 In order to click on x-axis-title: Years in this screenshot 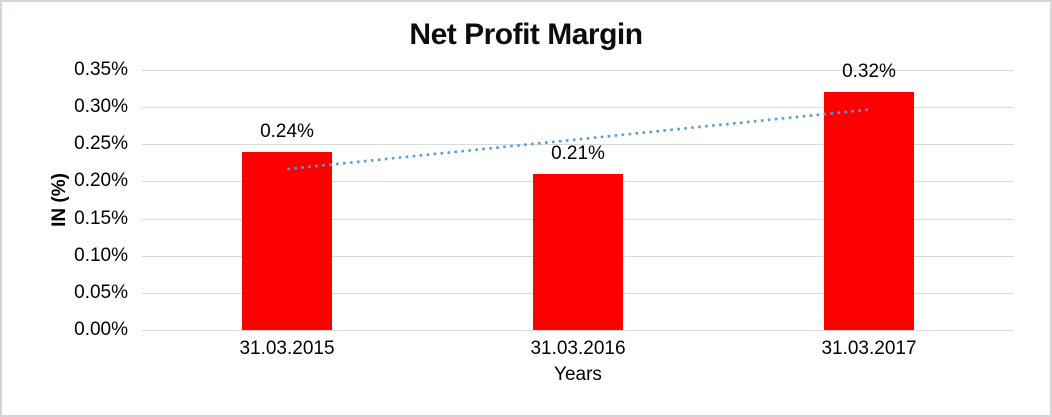, I will do `click(578, 374)`.